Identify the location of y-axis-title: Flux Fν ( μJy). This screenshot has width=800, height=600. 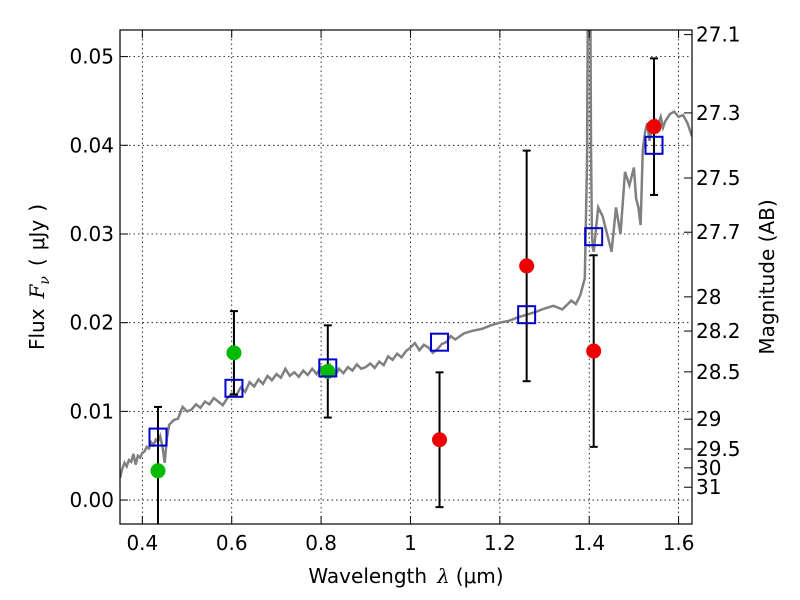
(39, 277).